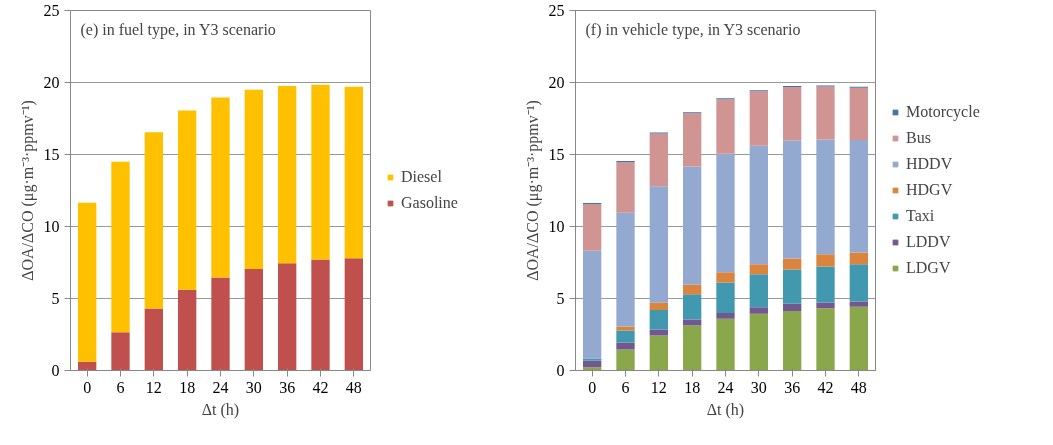 This screenshot has height=445, width=1053. I want to click on text: (e) in fuel type, in Y3 scenario, so click(178, 29).